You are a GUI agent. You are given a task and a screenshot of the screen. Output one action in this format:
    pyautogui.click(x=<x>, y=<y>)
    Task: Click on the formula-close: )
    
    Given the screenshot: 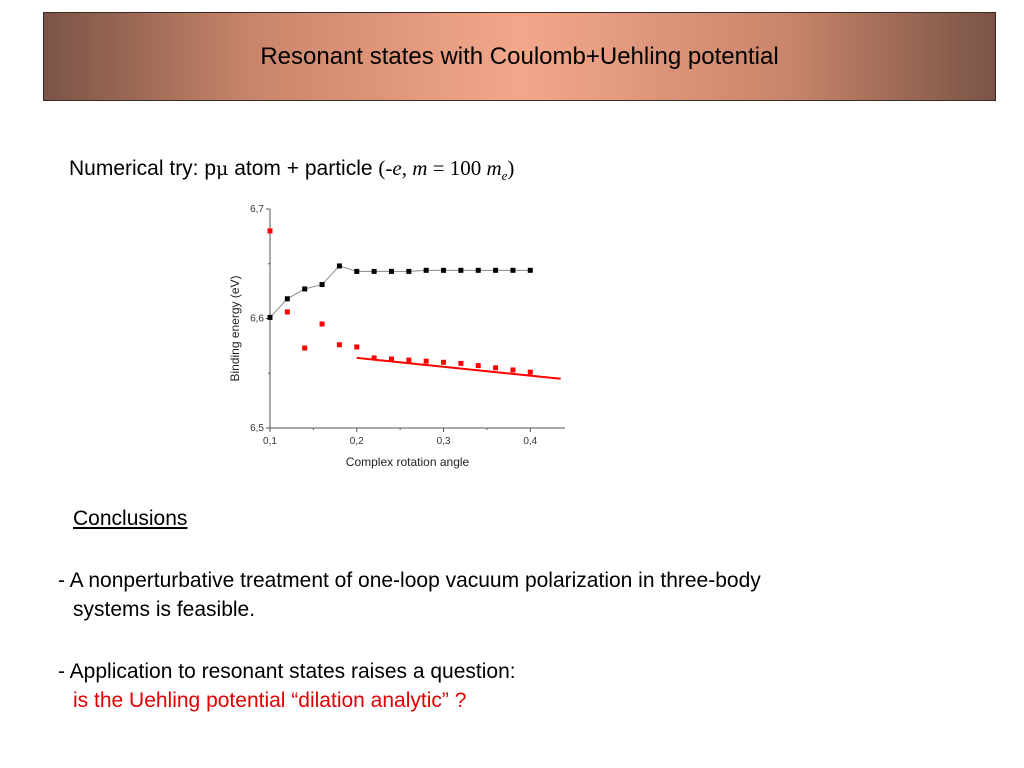 What is the action you would take?
    pyautogui.click(x=511, y=168)
    